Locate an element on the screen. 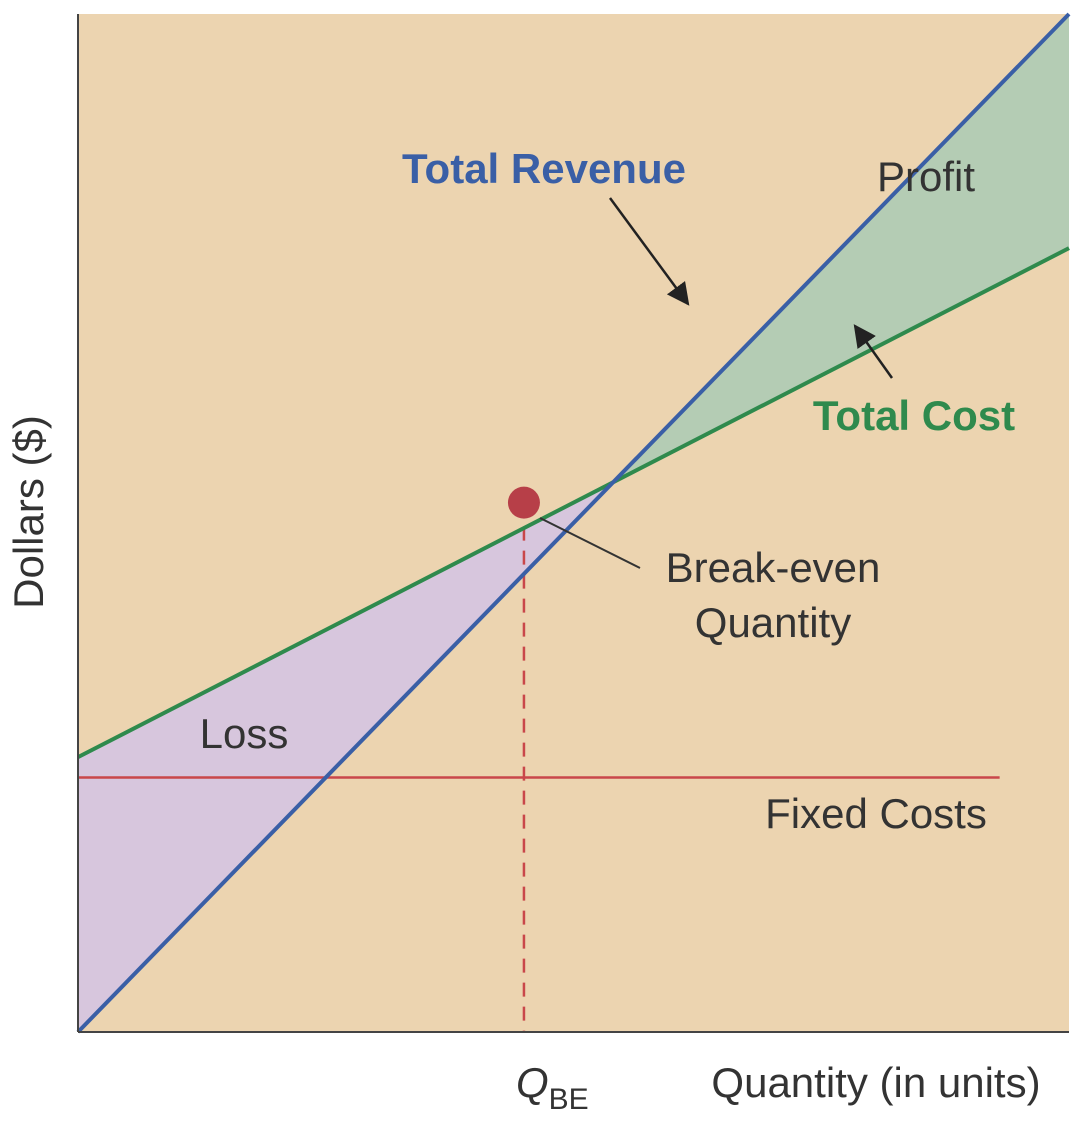 This screenshot has height=1136, width=1080. break-even-point is located at coordinates (523, 502).